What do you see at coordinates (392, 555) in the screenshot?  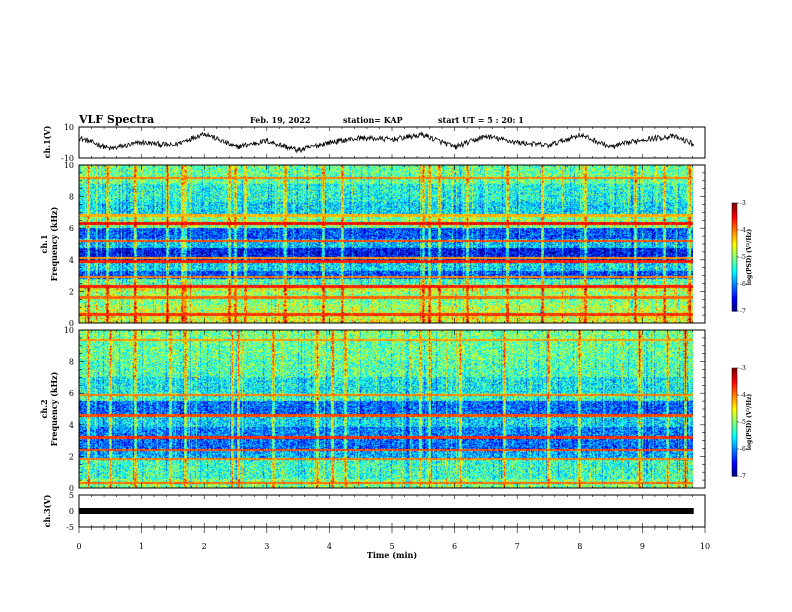 I see `time-axis-label: Time (min)` at bounding box center [392, 555].